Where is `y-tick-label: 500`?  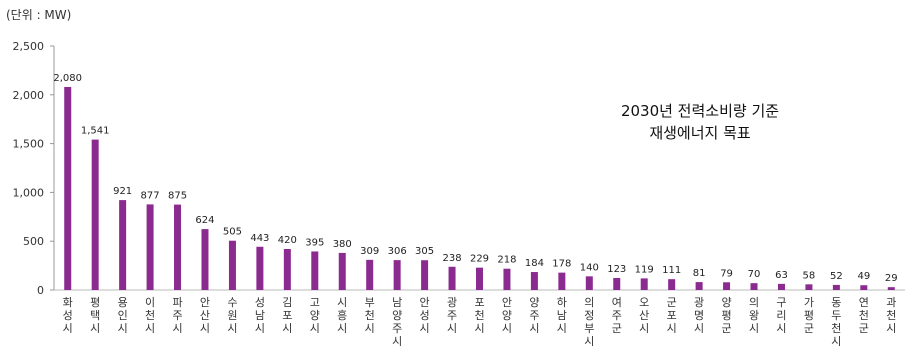
y-tick-label: 500 is located at coordinates (33, 241).